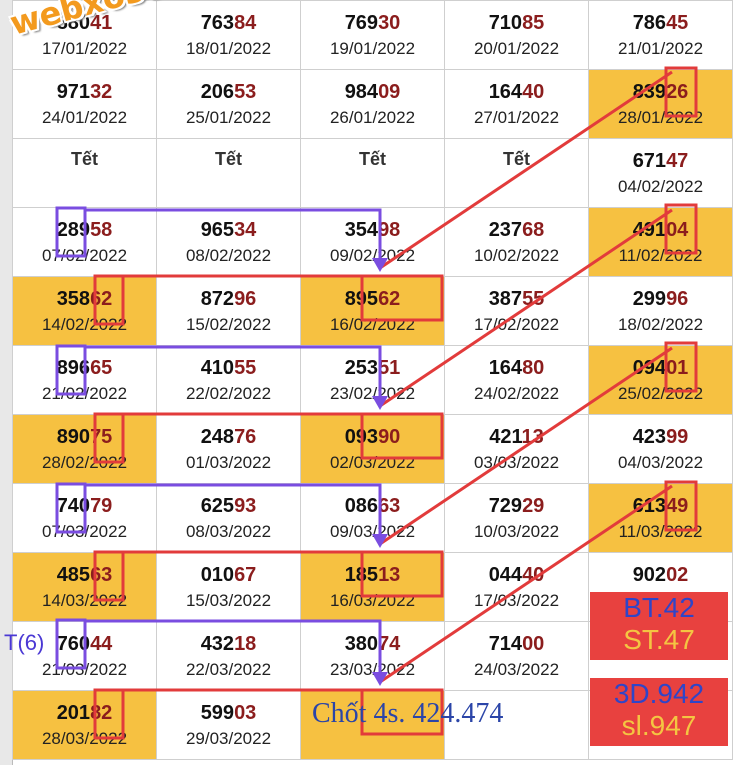 Image resolution: width=739 pixels, height=765 pixels. I want to click on result-cell: 24876 01/03/2022, so click(228, 449).